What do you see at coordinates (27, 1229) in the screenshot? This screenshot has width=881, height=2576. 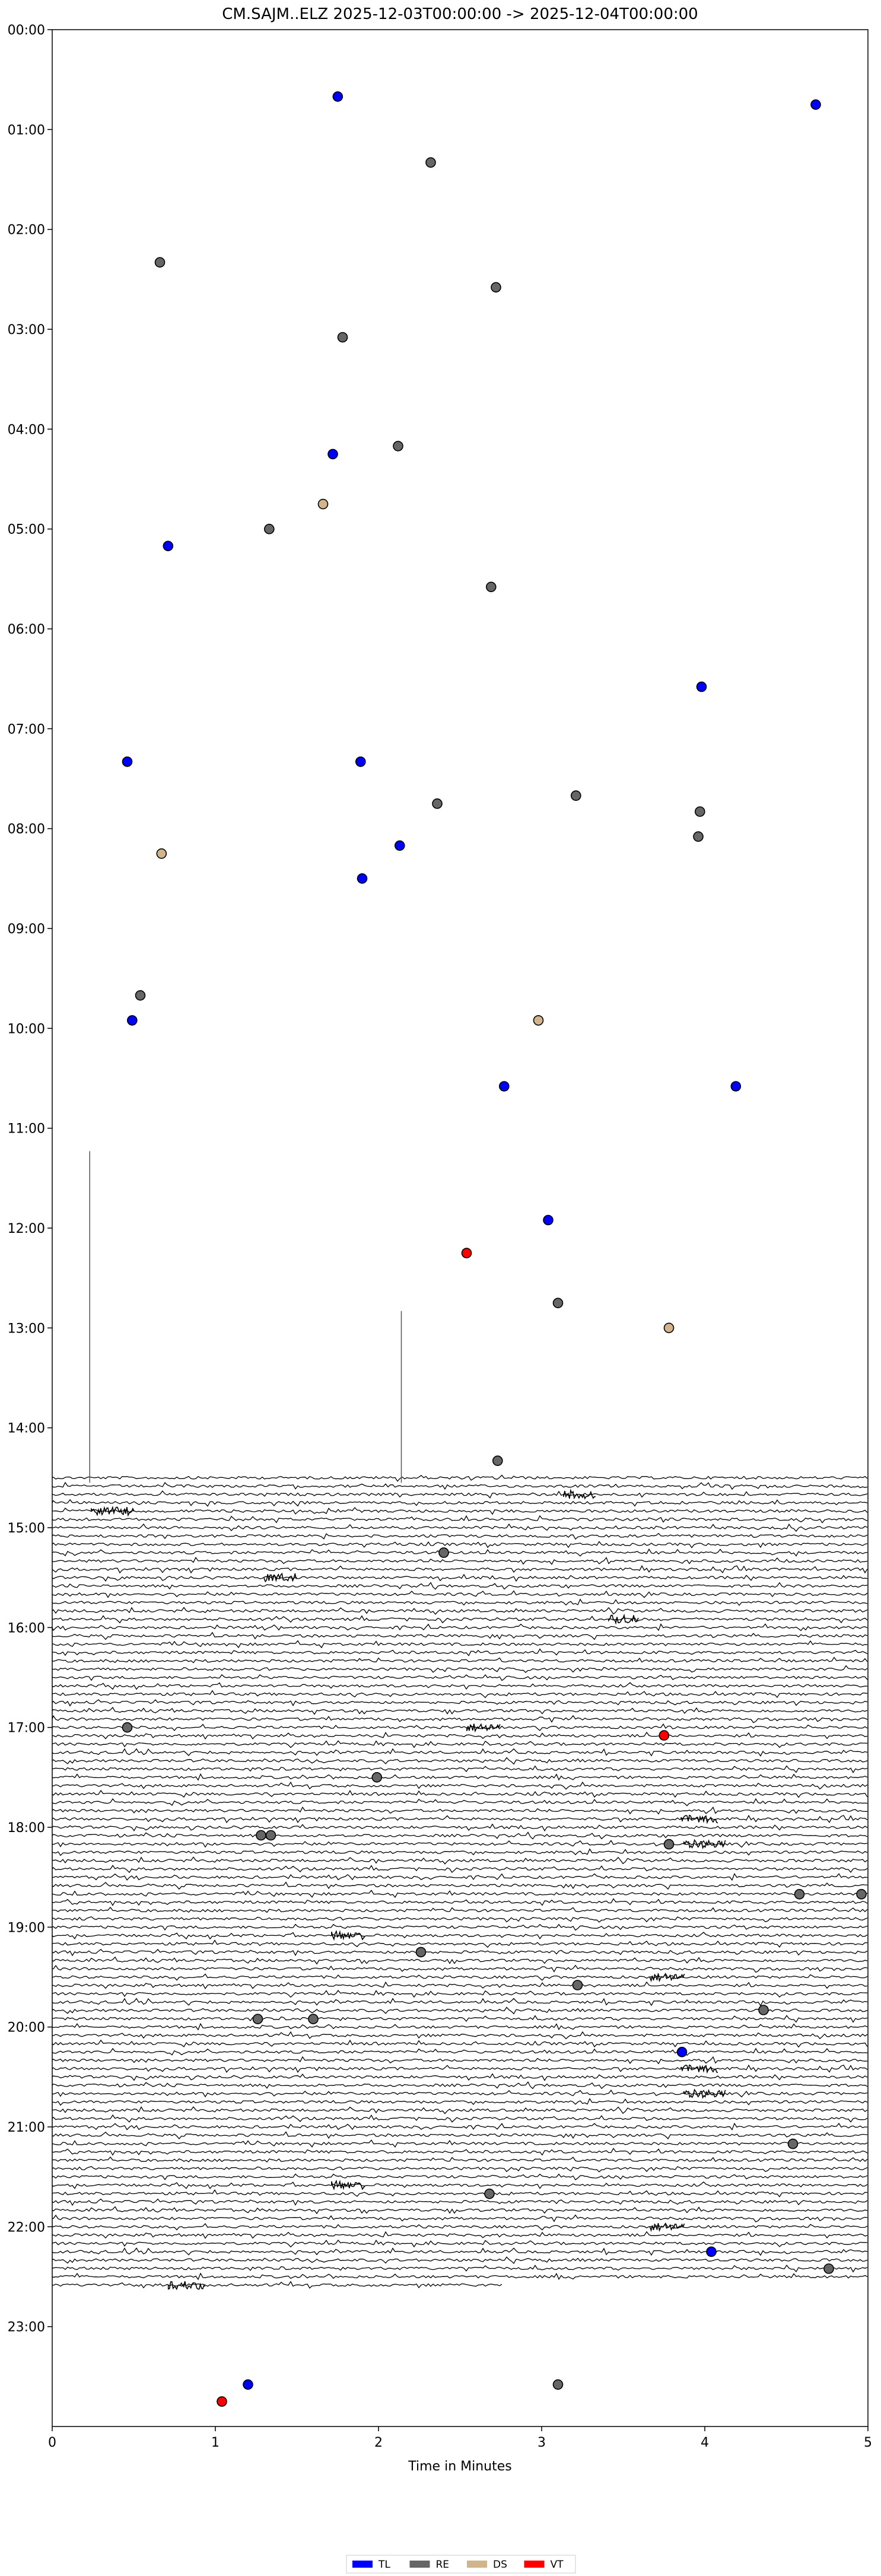 I see `y-tick-label-12: 12:00` at bounding box center [27, 1229].